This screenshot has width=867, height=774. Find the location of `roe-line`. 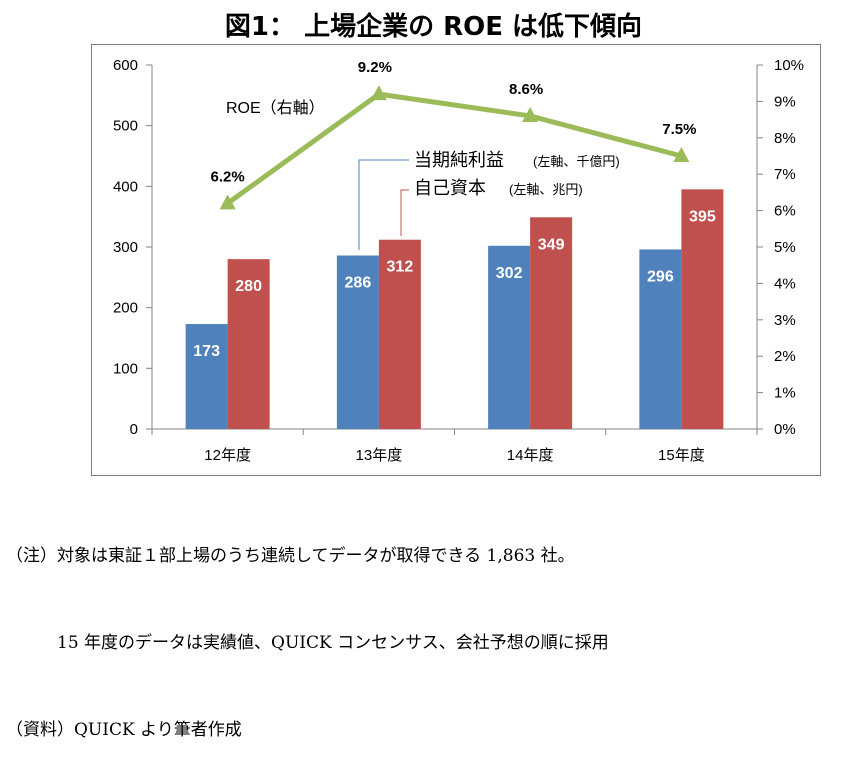

roe-line is located at coordinates (454, 148).